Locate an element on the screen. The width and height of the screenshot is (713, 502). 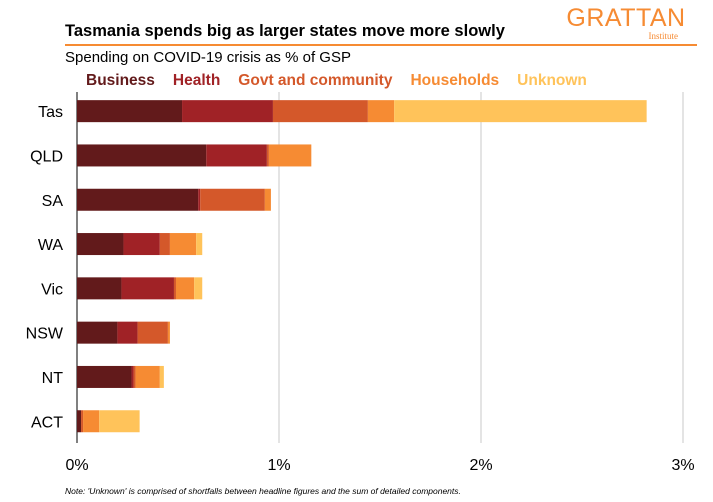
bar-qld-households is located at coordinates (290, 155).